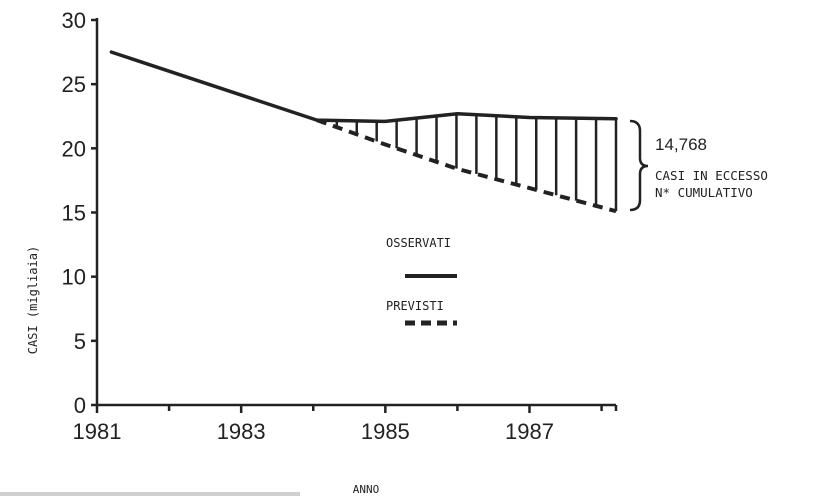 The height and width of the screenshot is (501, 814). Describe the element at coordinates (476, 162) in the screenshot. I see `excess-hatching` at that location.